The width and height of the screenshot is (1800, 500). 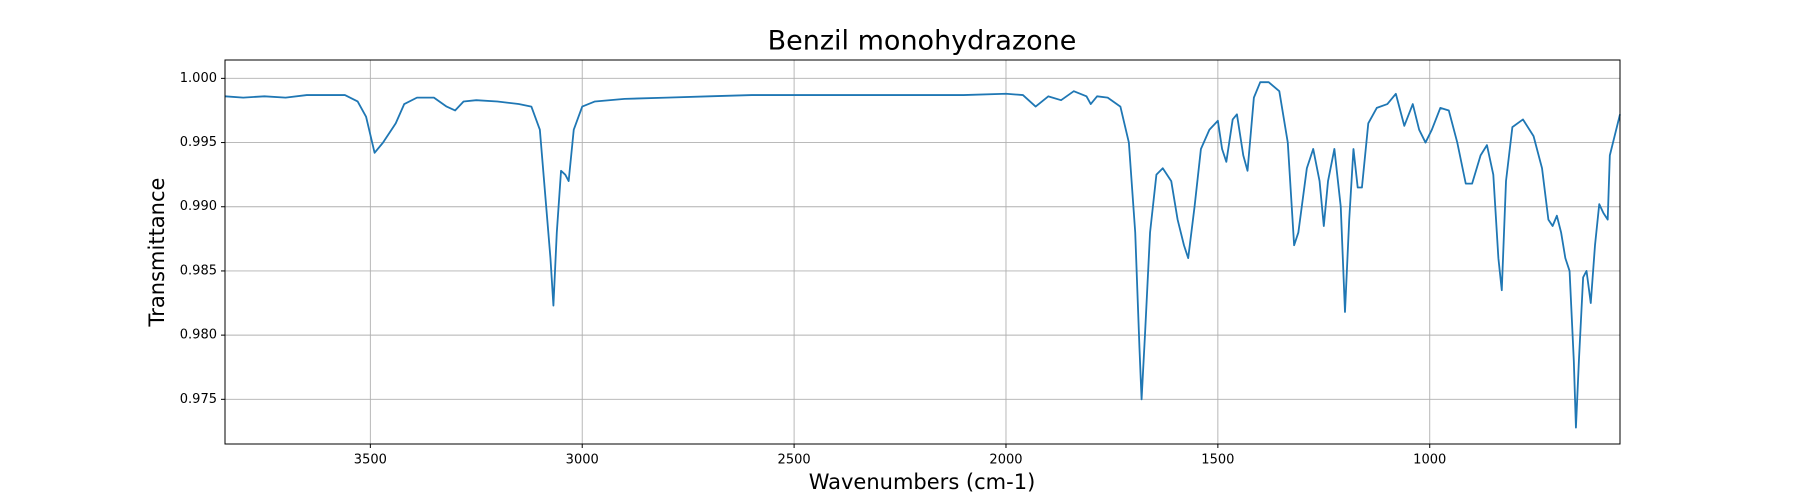 What do you see at coordinates (198, 142) in the screenshot?
I see `y-tick-label: 0.995` at bounding box center [198, 142].